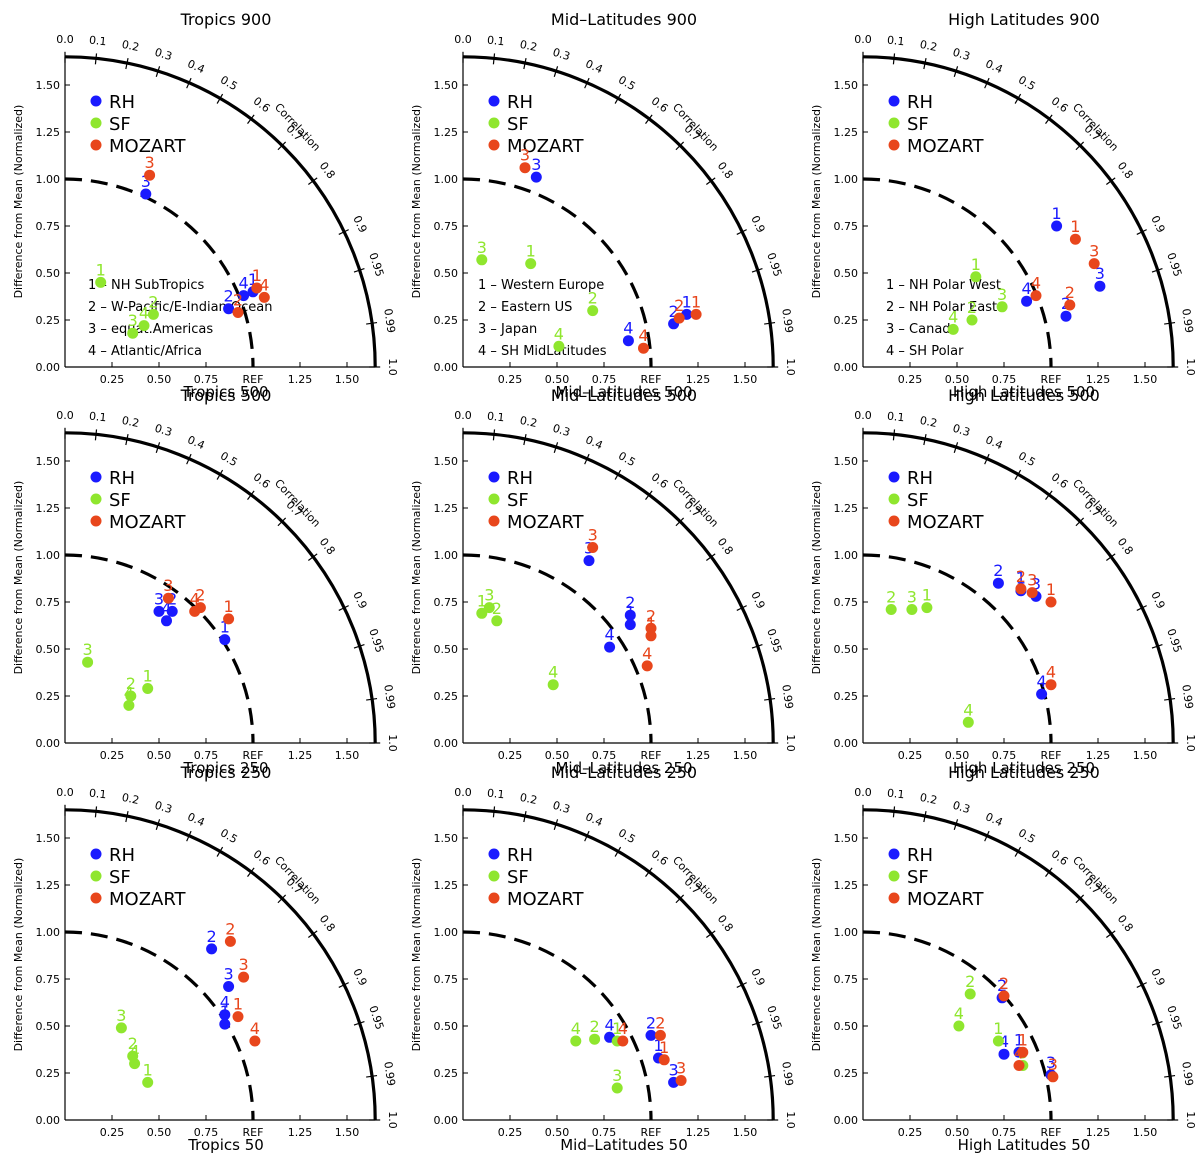  What do you see at coordinates (150, 329) in the screenshot?
I see `region-key-entry: 3 – equat.Americas` at bounding box center [150, 329].